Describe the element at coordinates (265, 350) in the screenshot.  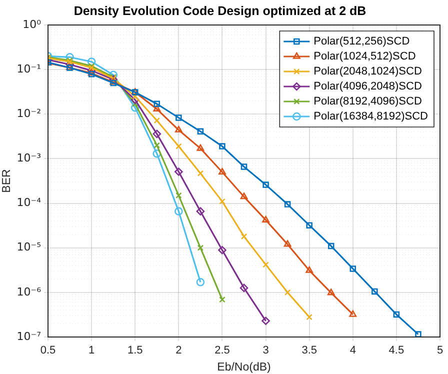
I see `x-tick-label: 3` at that location.